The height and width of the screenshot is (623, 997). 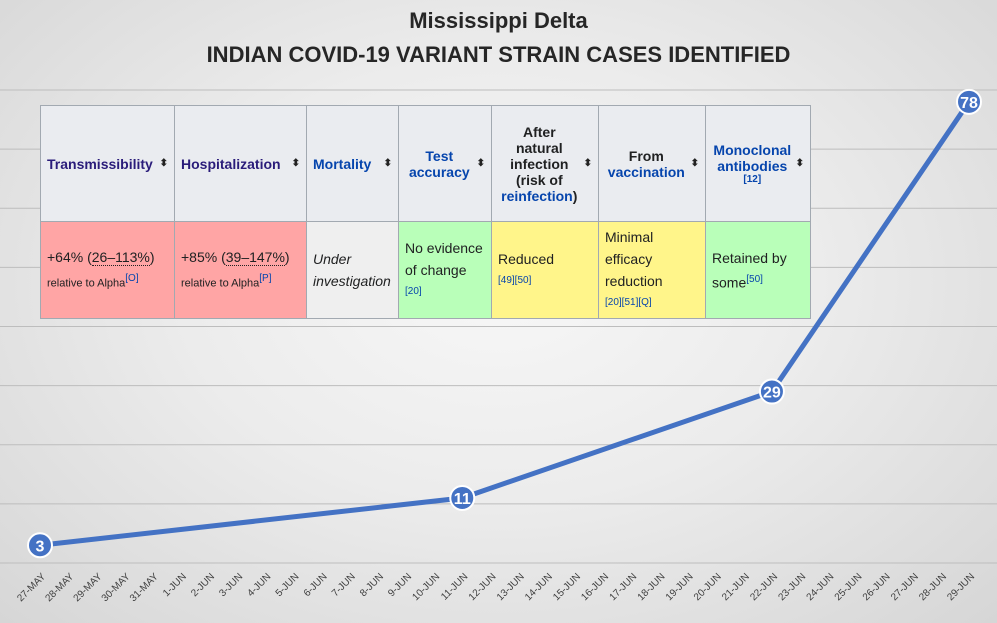 I want to click on x-tick-label: 21-JUN, so click(x=736, y=587).